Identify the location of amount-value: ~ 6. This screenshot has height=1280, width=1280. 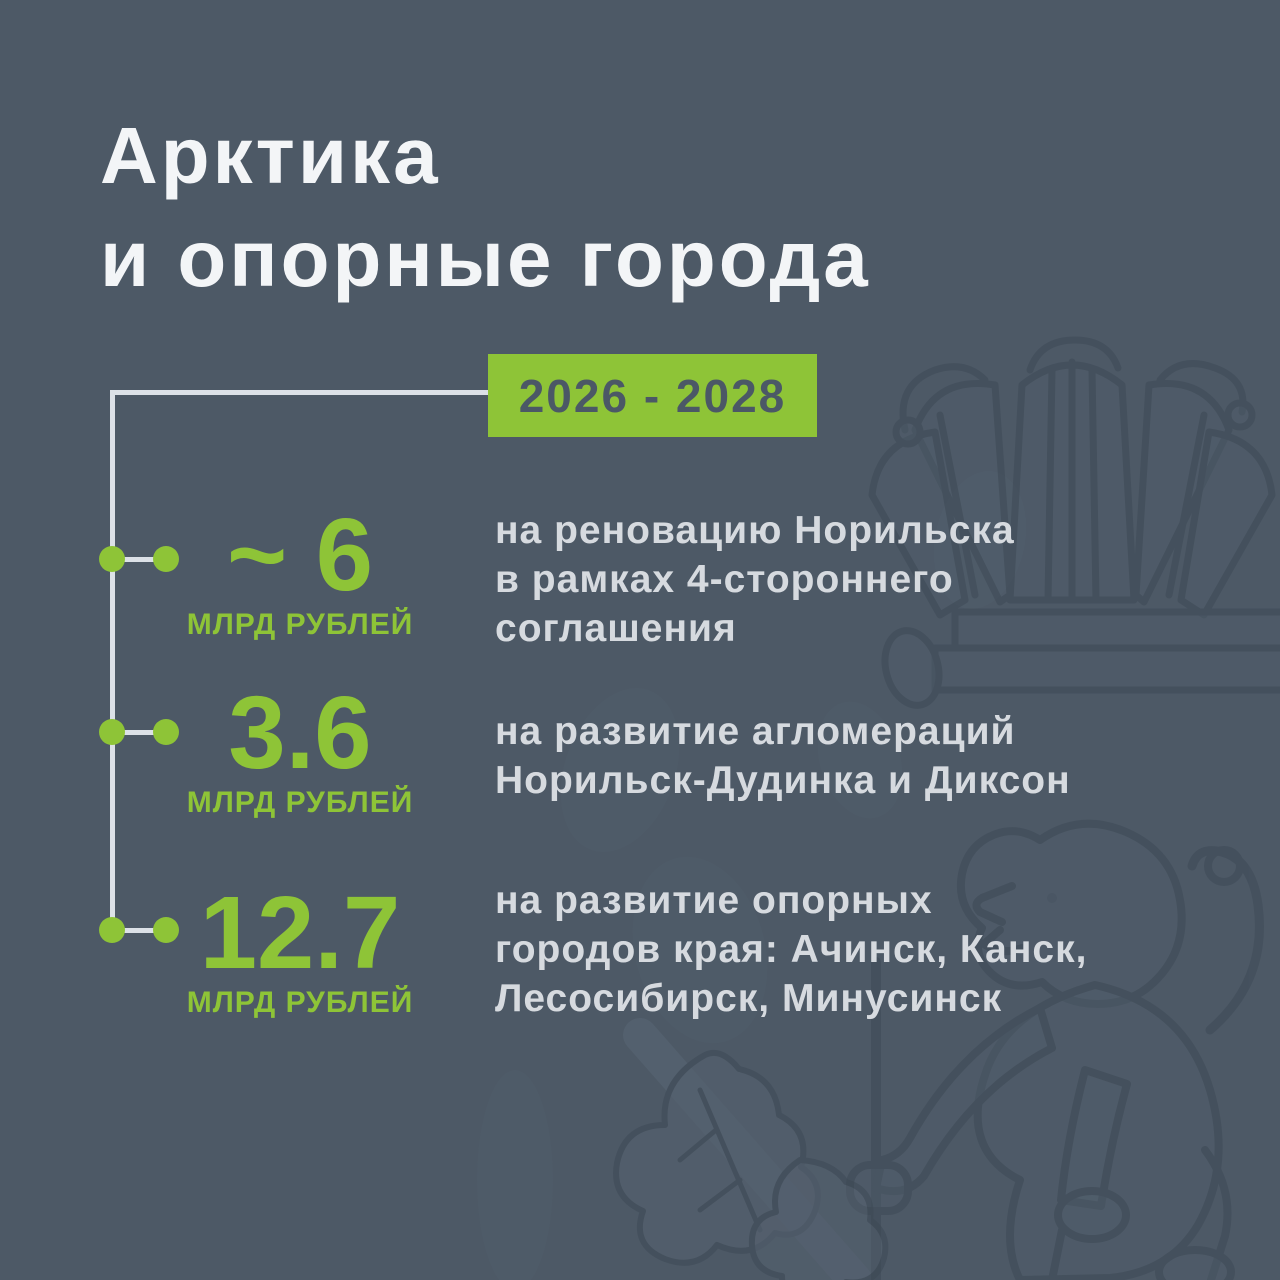
(300, 554).